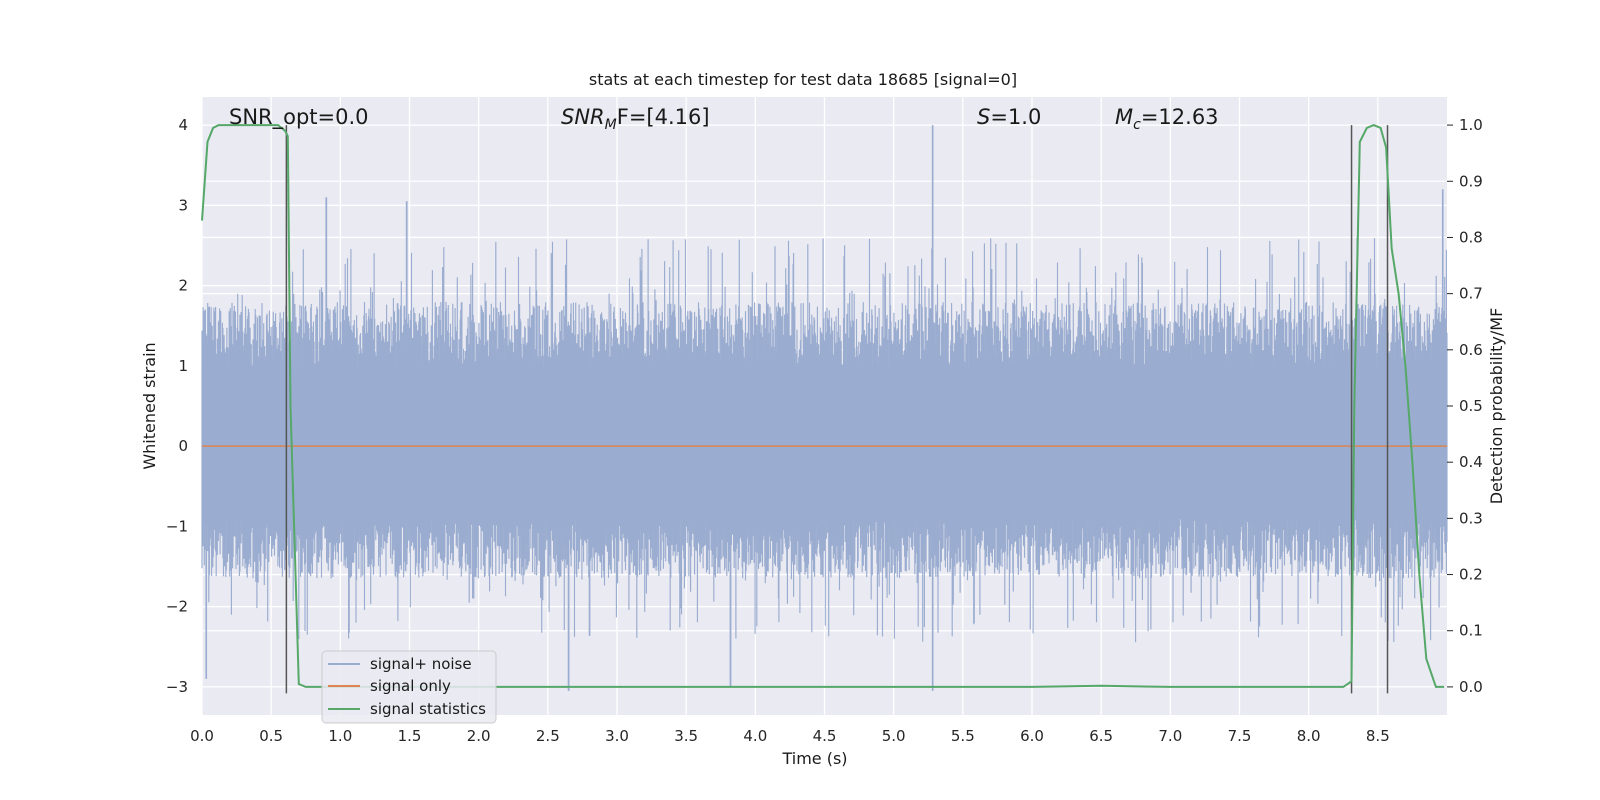  I want to click on x-tick-label-11: 5.5, so click(963, 736).